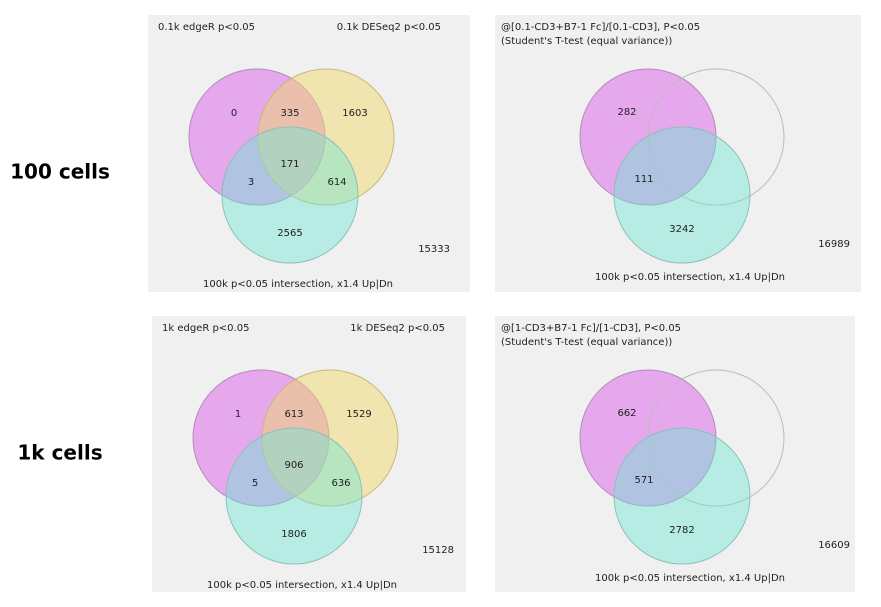 The width and height of the screenshot is (881, 607). Describe the element at coordinates (397, 328) in the screenshot. I see `set-b-label: 1k DESeq2 p<0.05` at that location.